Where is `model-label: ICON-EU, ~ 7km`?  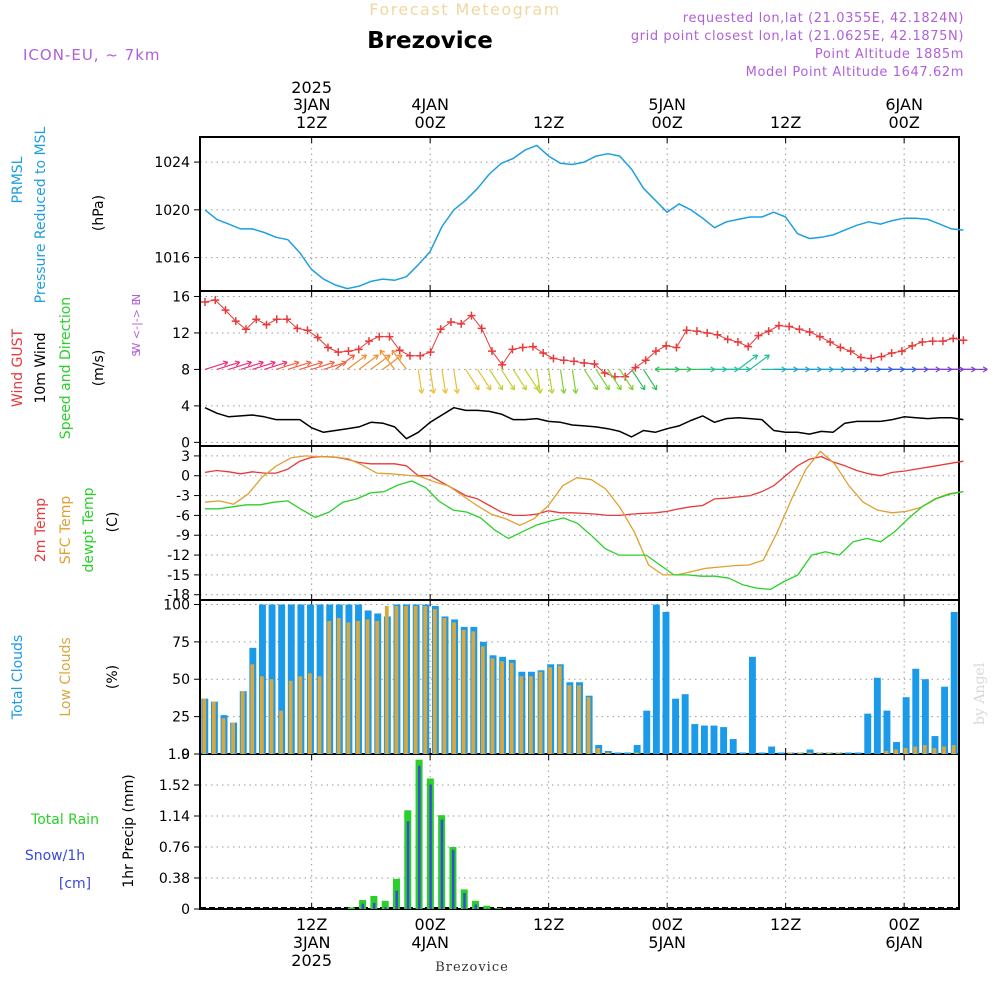 model-label: ICON-EU, ~ 7km is located at coordinates (92, 55).